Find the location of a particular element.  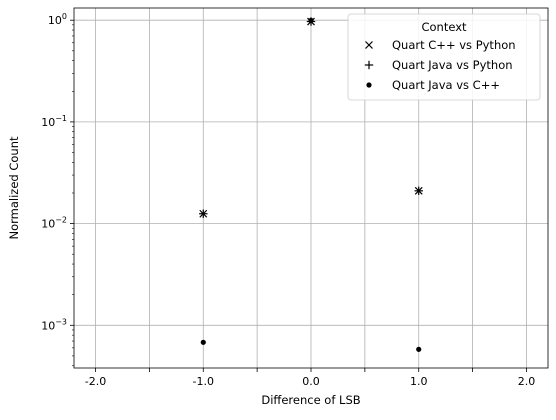

y-tick-label: 10⁻¹ is located at coordinates (54, 121).